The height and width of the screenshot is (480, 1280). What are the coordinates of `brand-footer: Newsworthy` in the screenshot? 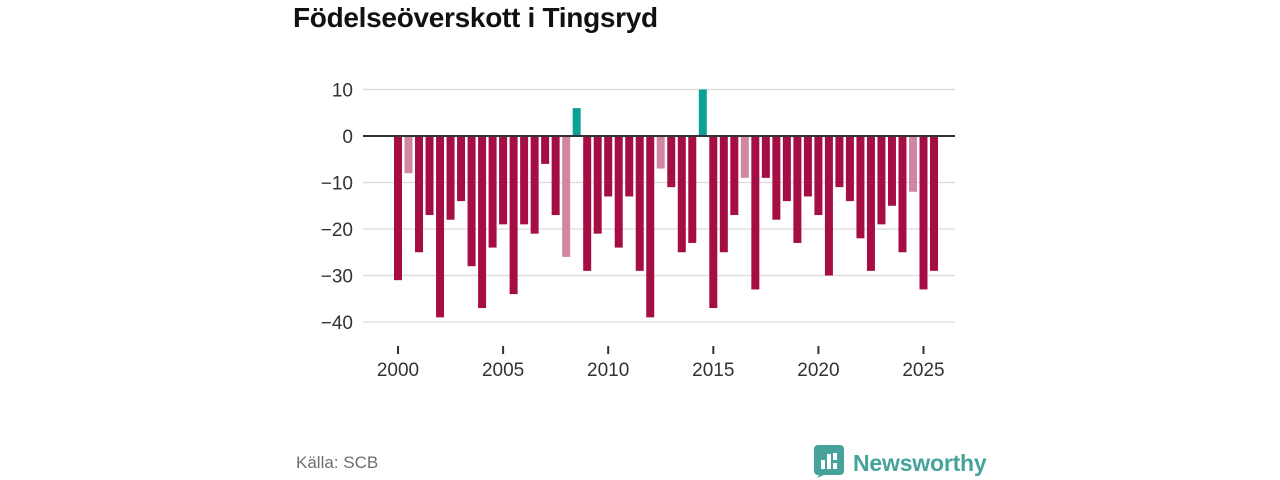 It's located at (900, 462).